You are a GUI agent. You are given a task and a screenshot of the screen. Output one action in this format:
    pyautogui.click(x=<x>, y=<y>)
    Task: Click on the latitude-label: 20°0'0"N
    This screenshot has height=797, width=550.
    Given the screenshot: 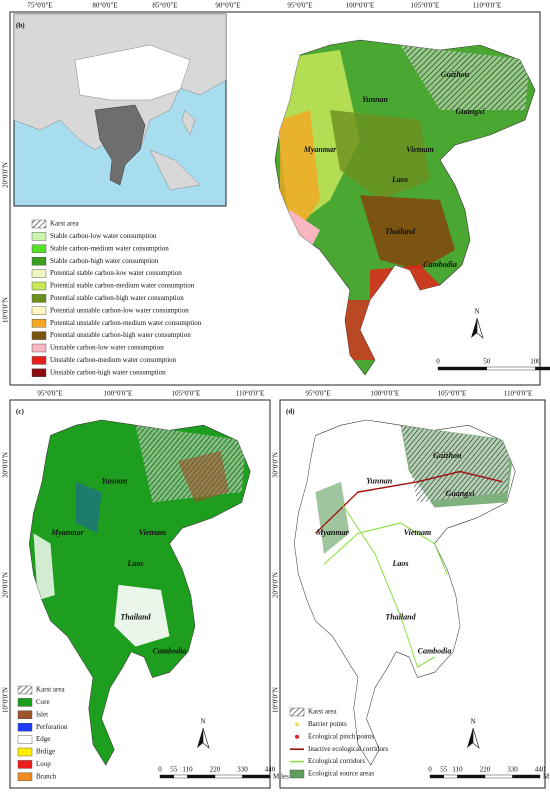 What is the action you would take?
    pyautogui.click(x=6, y=585)
    